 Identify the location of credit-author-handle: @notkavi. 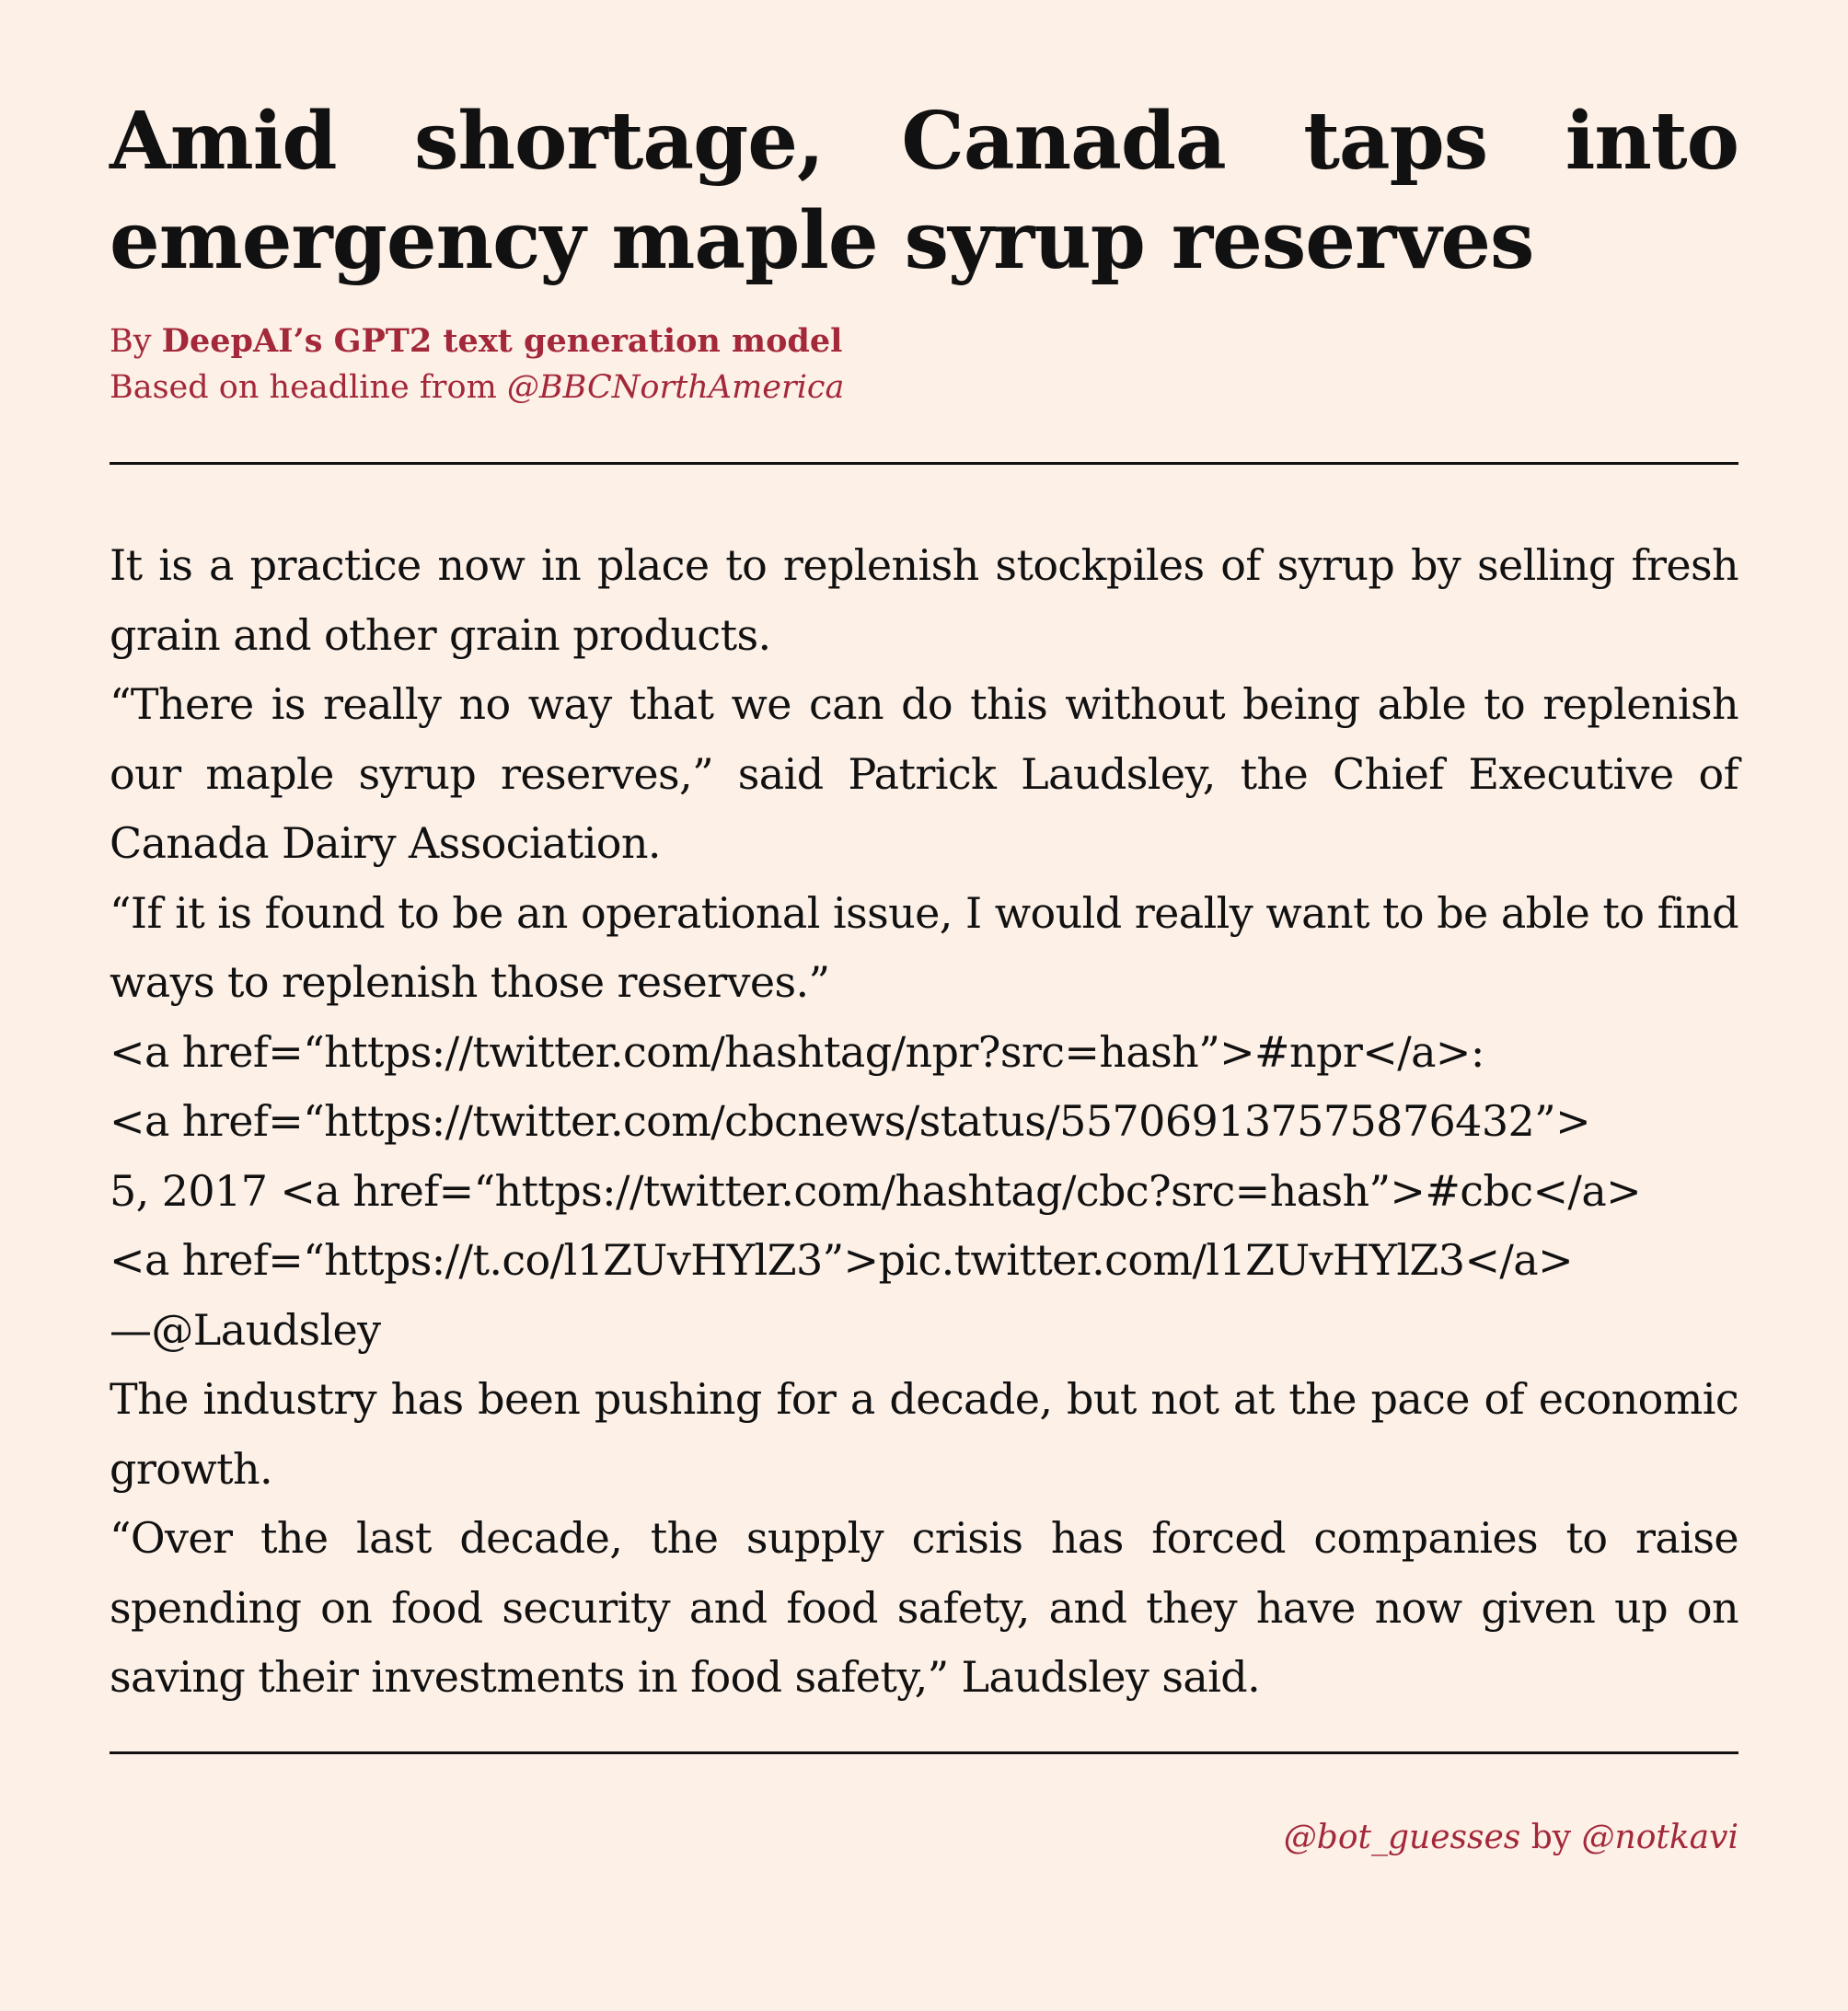
(1659, 1837).